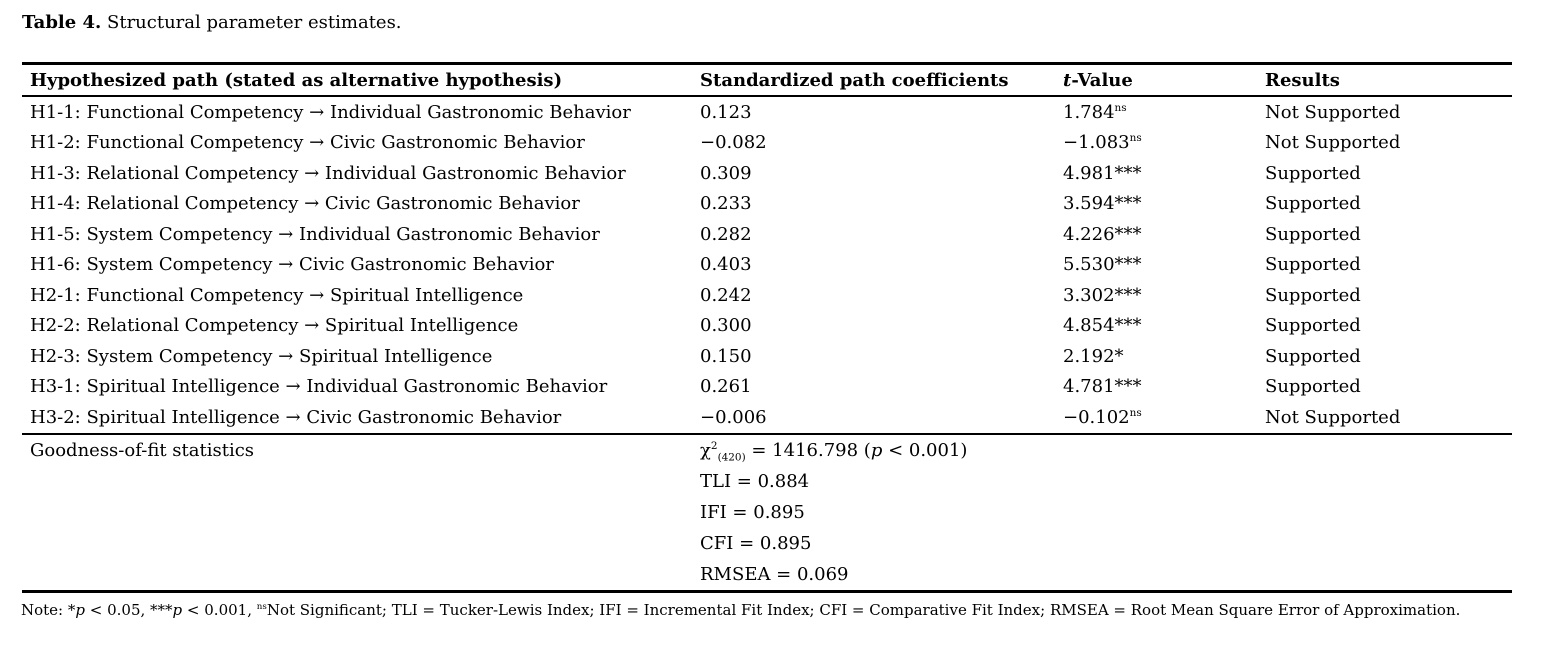 The height and width of the screenshot is (645, 1567). Describe the element at coordinates (726, 204) in the screenshot. I see `cell-coefficient: 0.233` at that location.